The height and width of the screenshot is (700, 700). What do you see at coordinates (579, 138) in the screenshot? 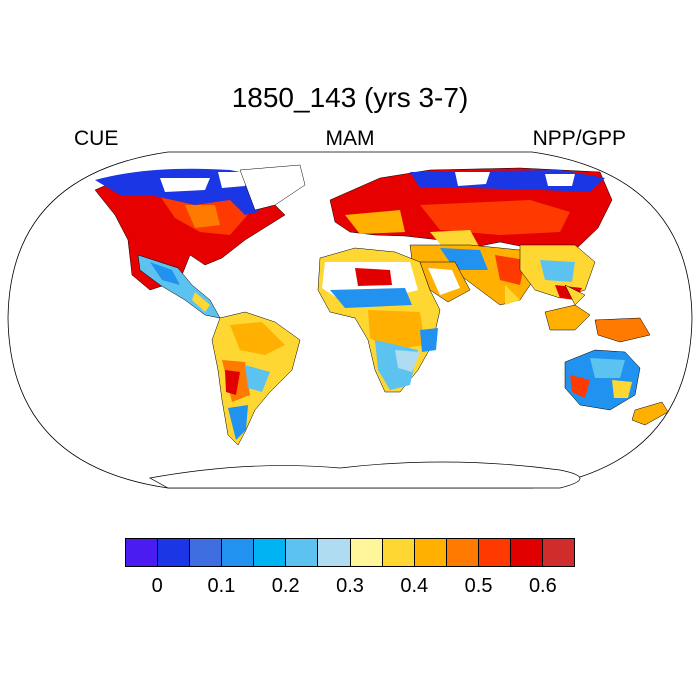
I see `units-label: NPP/GPP` at bounding box center [579, 138].